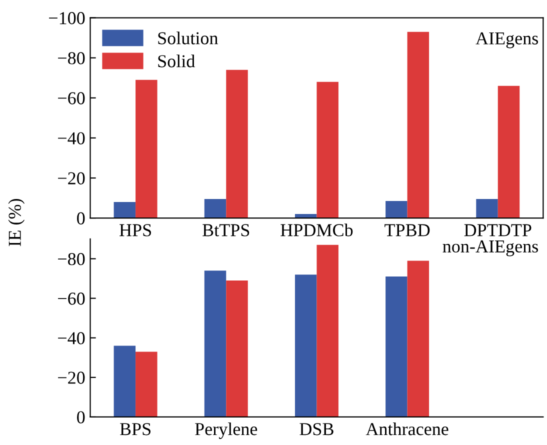  What do you see at coordinates (317, 429) in the screenshot?
I see `x-tick-label: DSB` at bounding box center [317, 429].